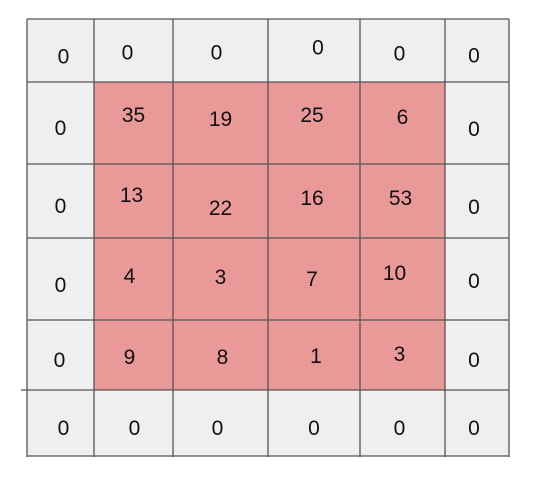 This screenshot has height=479, width=539. What do you see at coordinates (220, 119) in the screenshot?
I see `matrix-cell-value: 19` at bounding box center [220, 119].